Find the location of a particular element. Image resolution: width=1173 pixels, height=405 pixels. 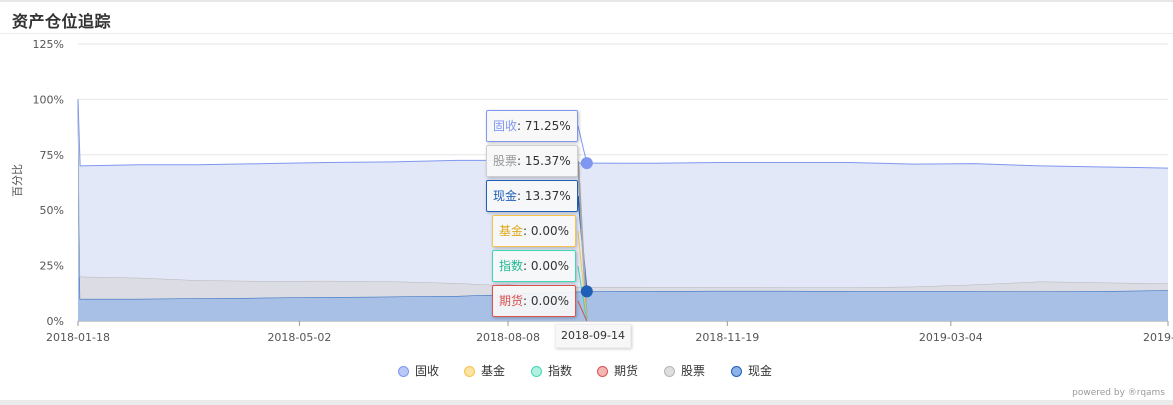

y-tick-label: 75% is located at coordinates (52, 155).